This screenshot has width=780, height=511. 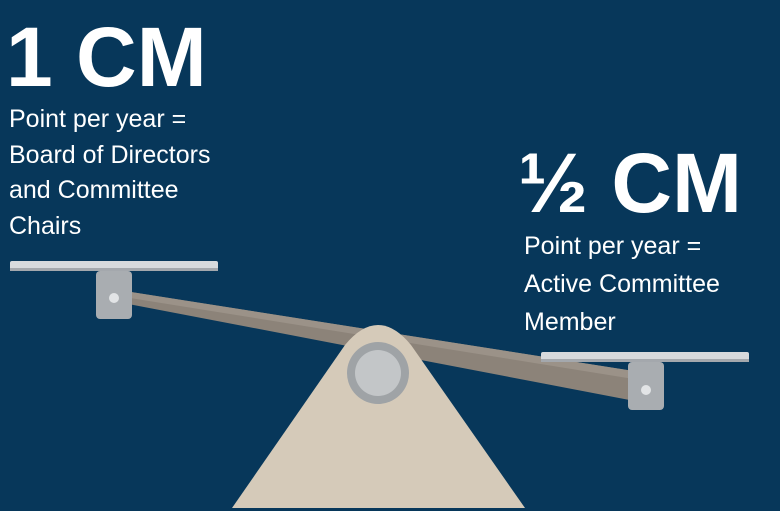 What do you see at coordinates (114, 298) in the screenshot?
I see `left-pin` at bounding box center [114, 298].